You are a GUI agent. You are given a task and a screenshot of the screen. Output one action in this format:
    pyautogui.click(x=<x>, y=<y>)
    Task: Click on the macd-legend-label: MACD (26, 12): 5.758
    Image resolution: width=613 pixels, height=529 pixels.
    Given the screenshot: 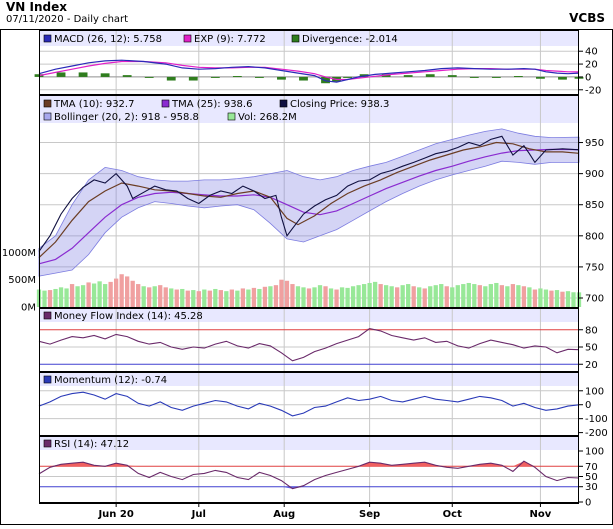 What is the action you would take?
    pyautogui.click(x=108, y=39)
    